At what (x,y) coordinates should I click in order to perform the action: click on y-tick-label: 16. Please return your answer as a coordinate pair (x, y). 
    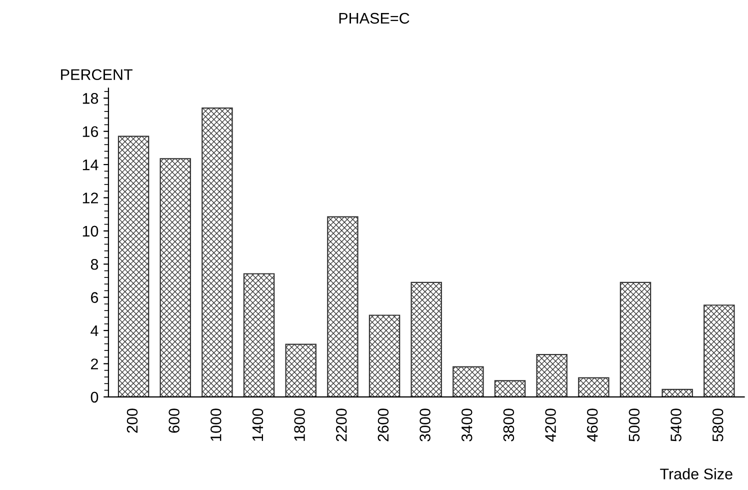
    Looking at the image, I should click on (90, 132).